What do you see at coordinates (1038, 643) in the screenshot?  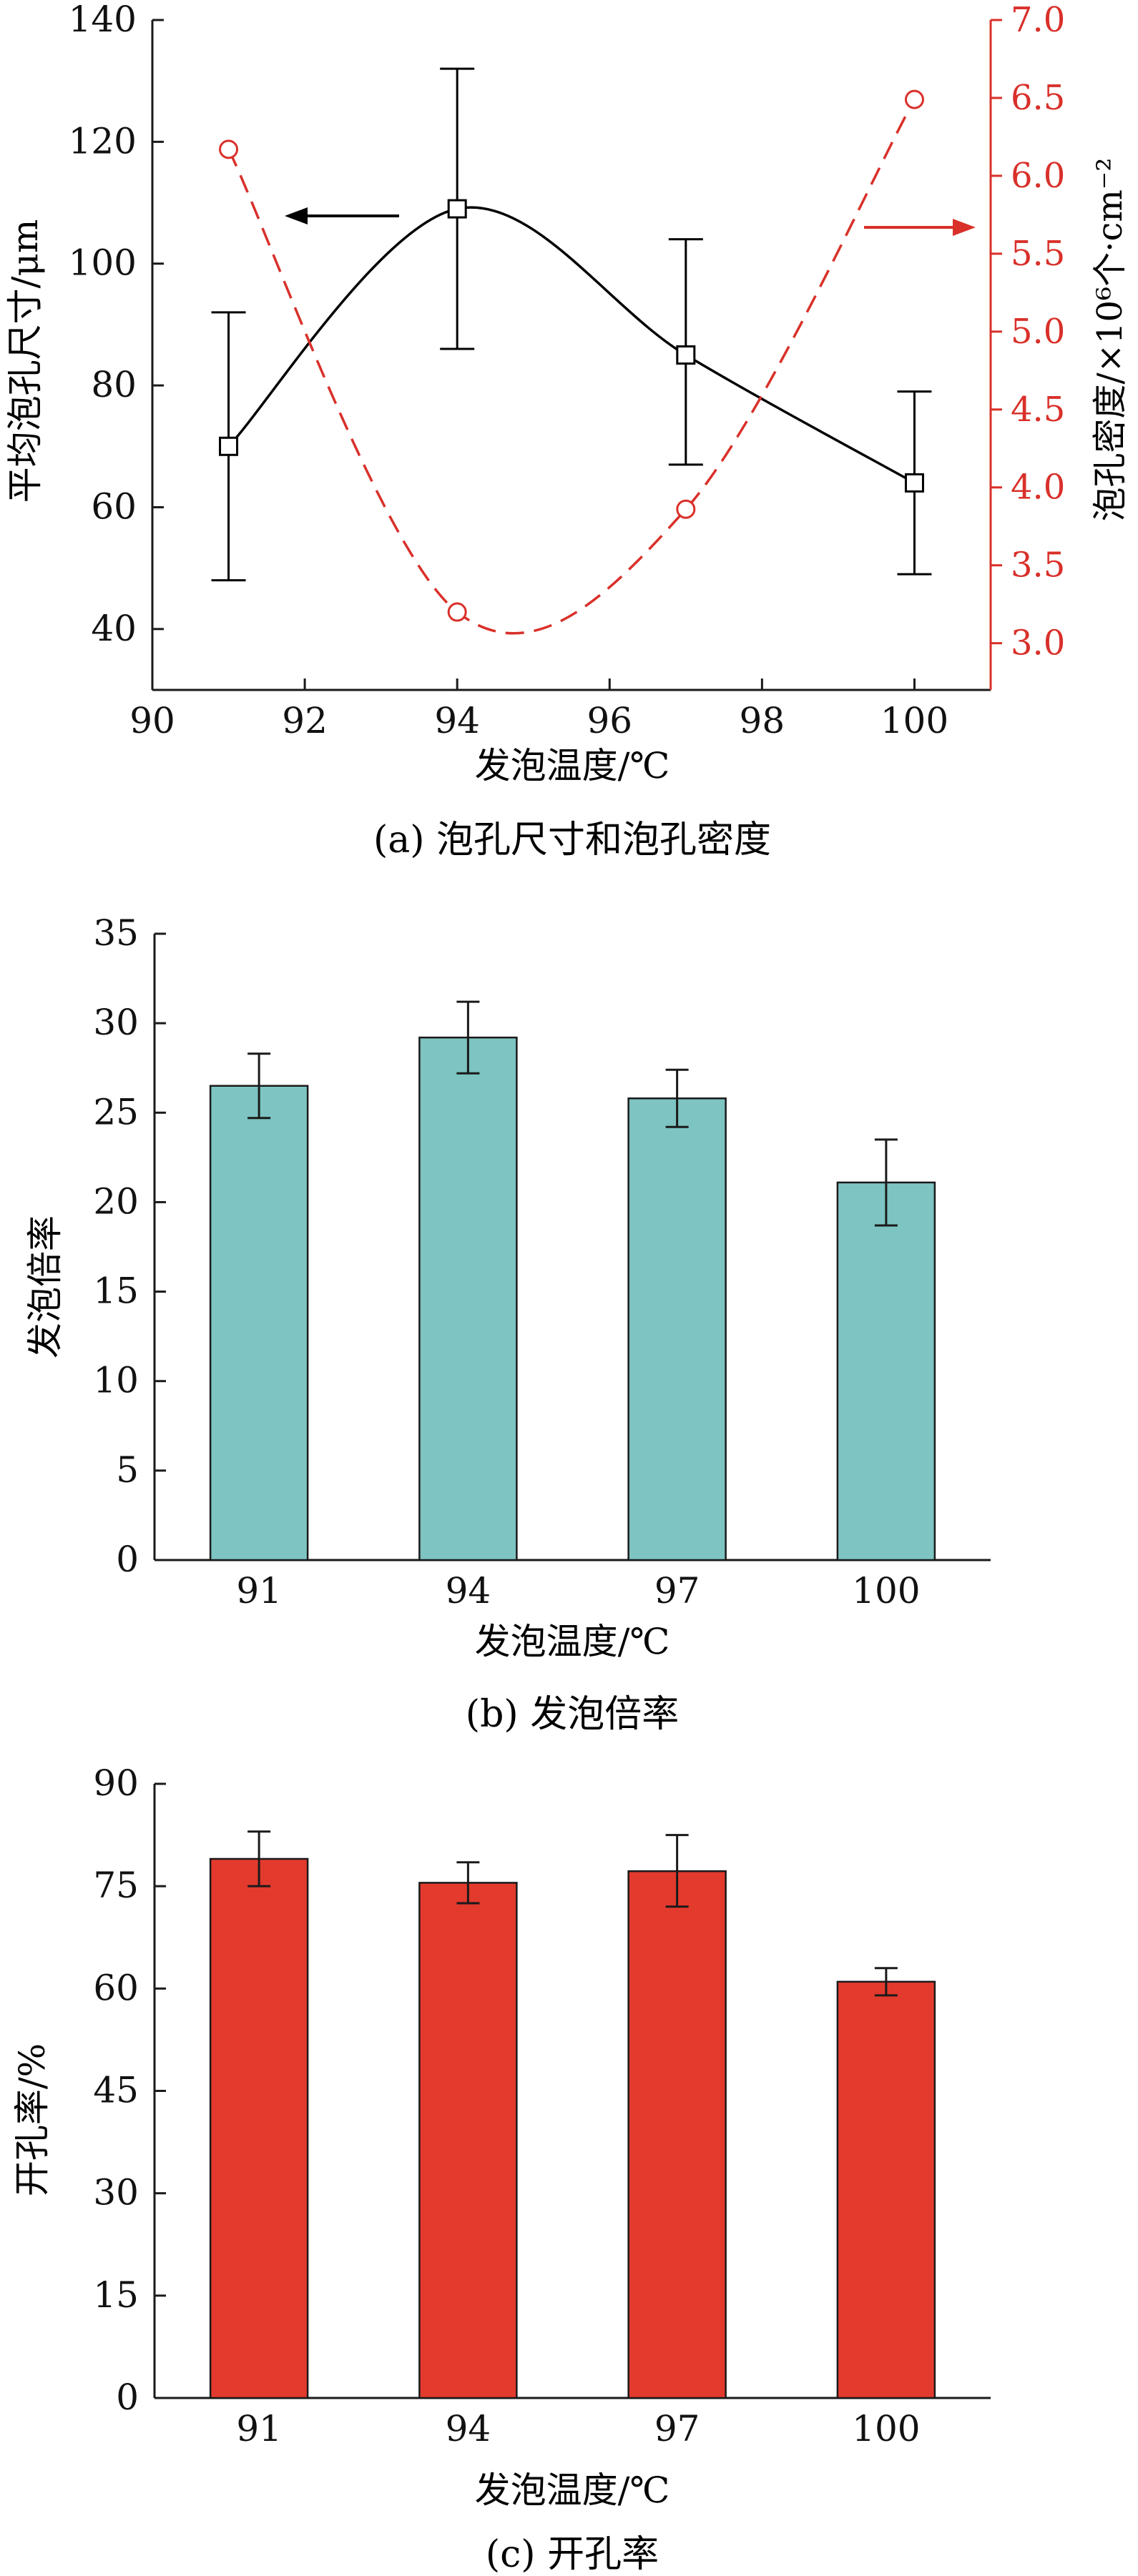 I see `panel-a-right-y-tick-label: 3.0` at bounding box center [1038, 643].